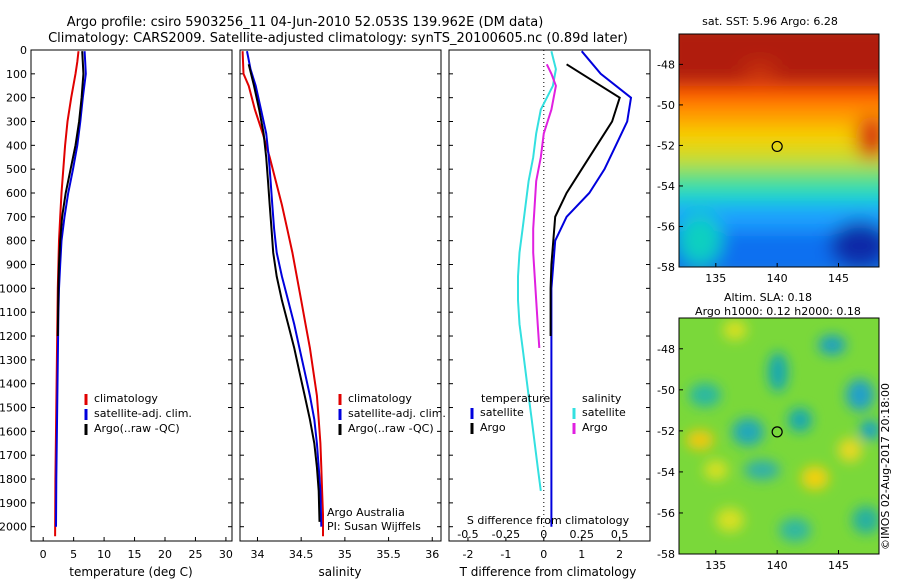 The width and height of the screenshot is (900, 580). What do you see at coordinates (226, 554) in the screenshot?
I see `x-tick-label: 30` at bounding box center [226, 554].